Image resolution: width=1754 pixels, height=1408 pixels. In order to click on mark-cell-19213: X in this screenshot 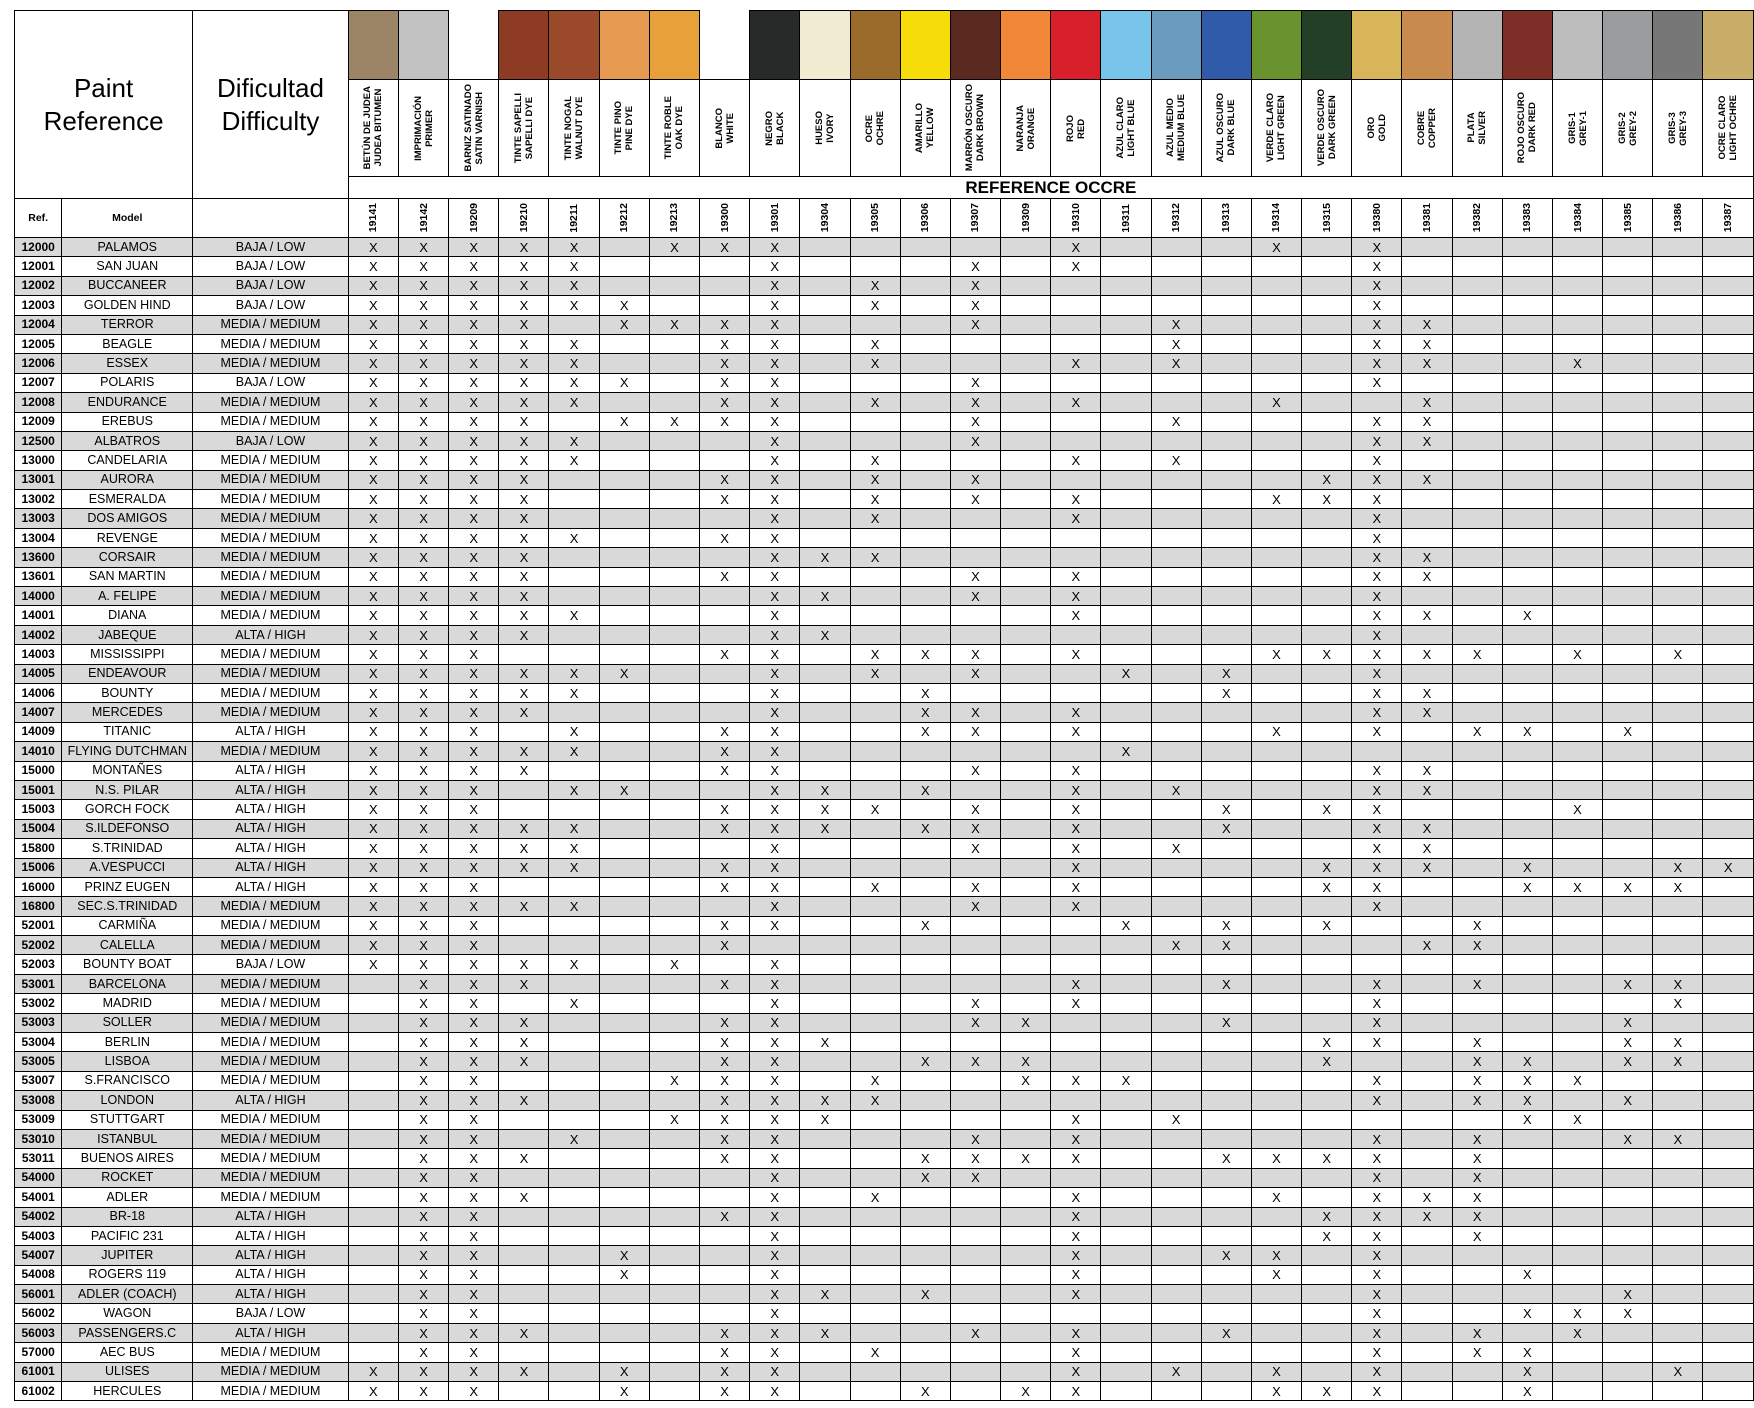, I will do `click(674, 247)`.